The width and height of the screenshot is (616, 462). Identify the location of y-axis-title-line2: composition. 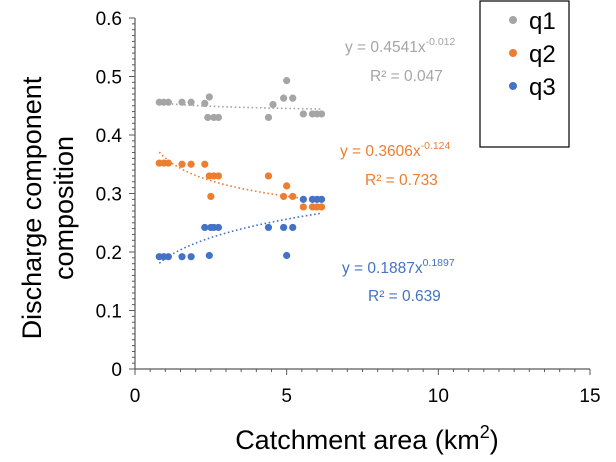
(64, 208).